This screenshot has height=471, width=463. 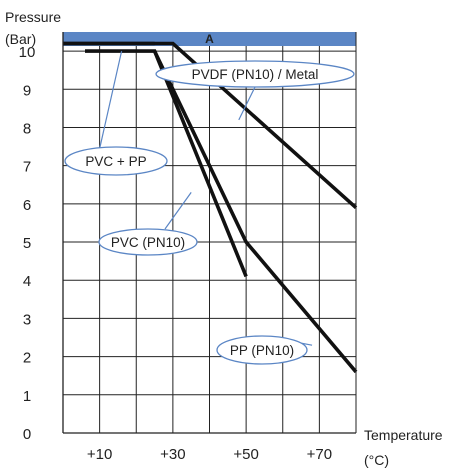 I want to click on callout-label: PVC (PN10), so click(x=148, y=242).